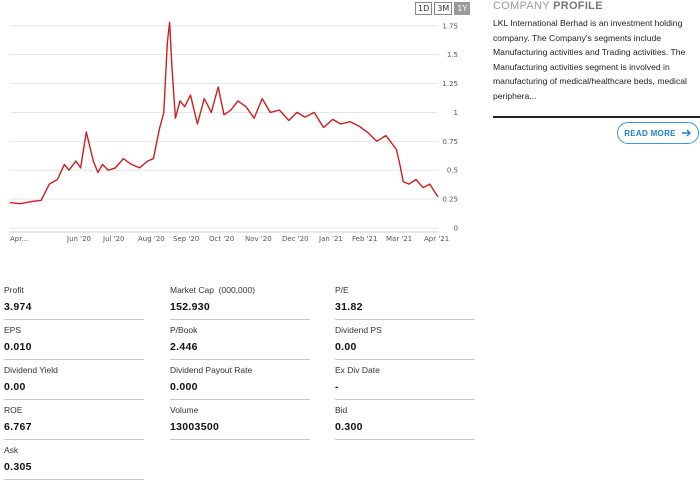 The width and height of the screenshot is (700, 481). Describe the element at coordinates (578, 6) in the screenshot. I see `profile-title-bold: PROFILE` at that location.